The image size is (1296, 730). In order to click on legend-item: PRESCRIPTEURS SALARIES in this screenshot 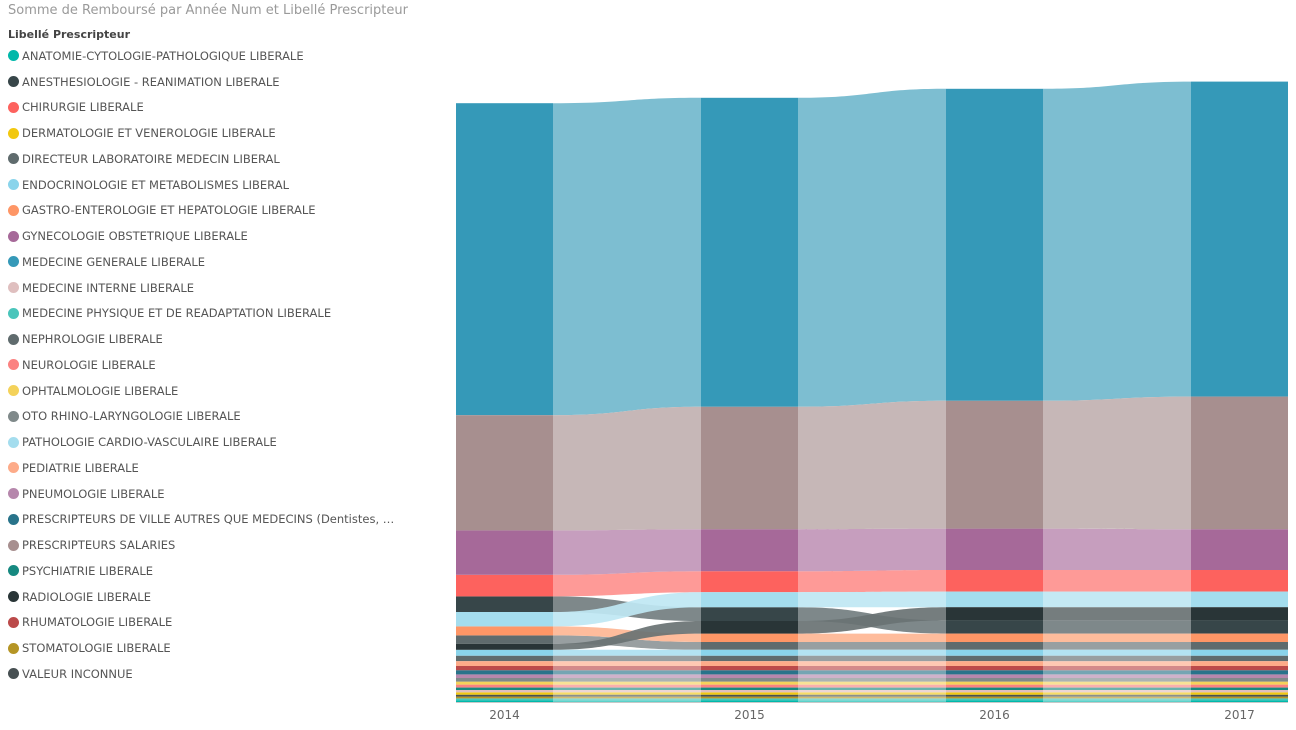, I will do `click(208, 545)`.